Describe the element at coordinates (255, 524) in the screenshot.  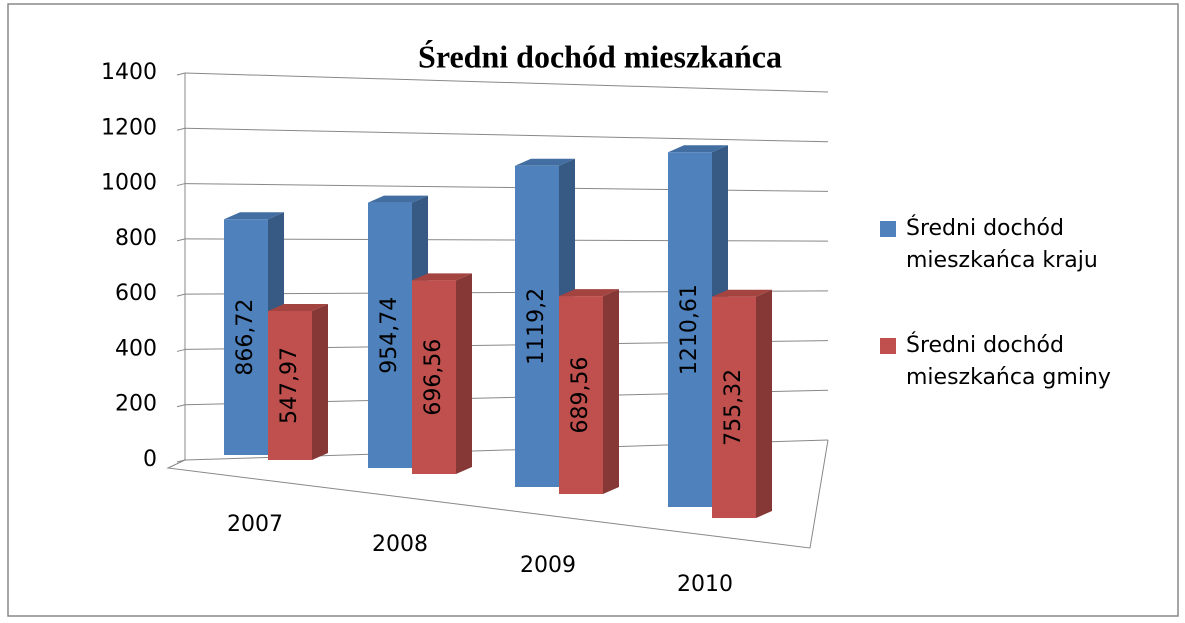
I see `x-tick-label: 2007` at that location.